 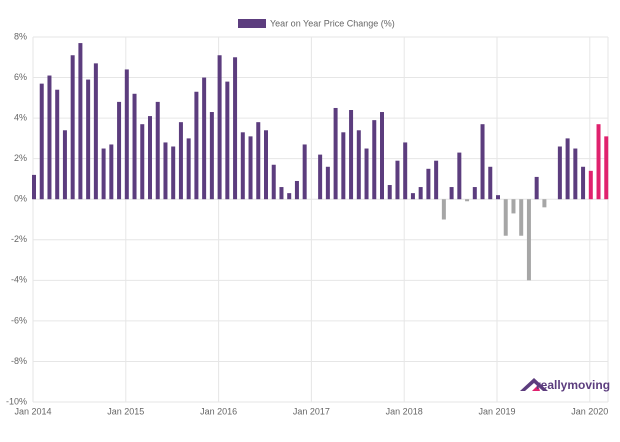 I want to click on y-tick-label: -4%, so click(x=19, y=280).